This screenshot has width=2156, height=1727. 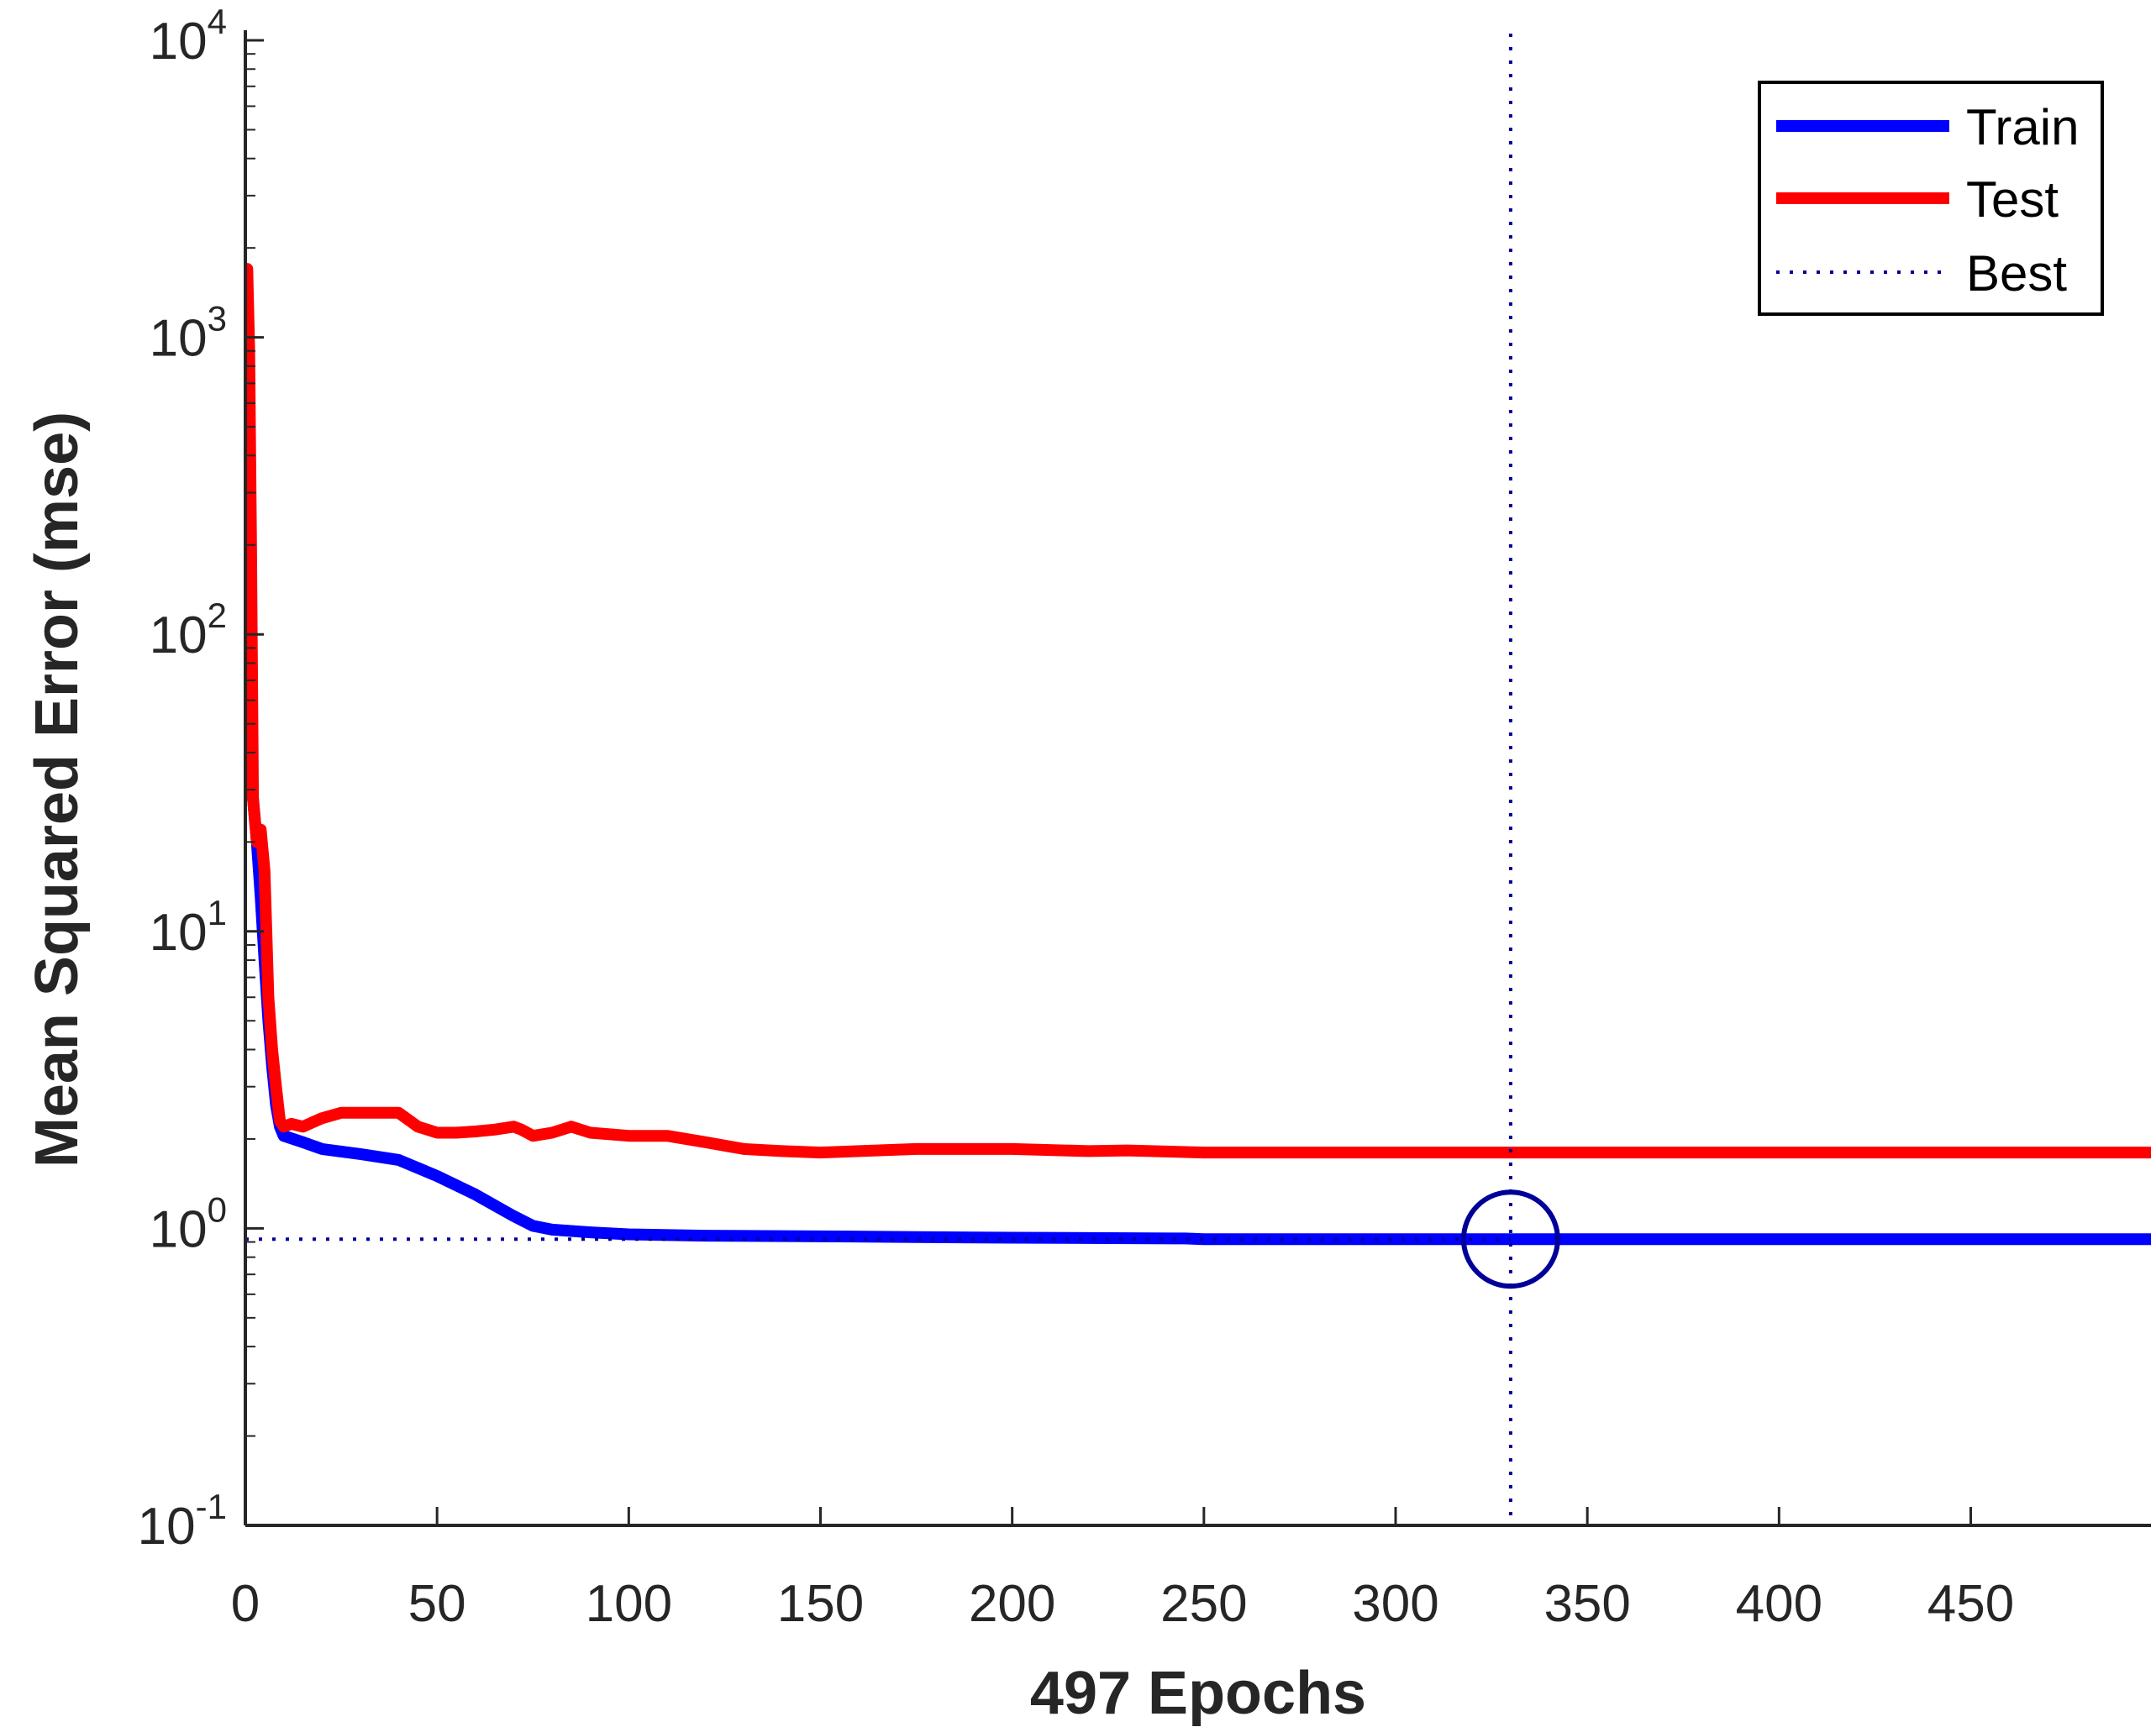 What do you see at coordinates (1586, 1604) in the screenshot?
I see `x-tick-label: 350` at bounding box center [1586, 1604].